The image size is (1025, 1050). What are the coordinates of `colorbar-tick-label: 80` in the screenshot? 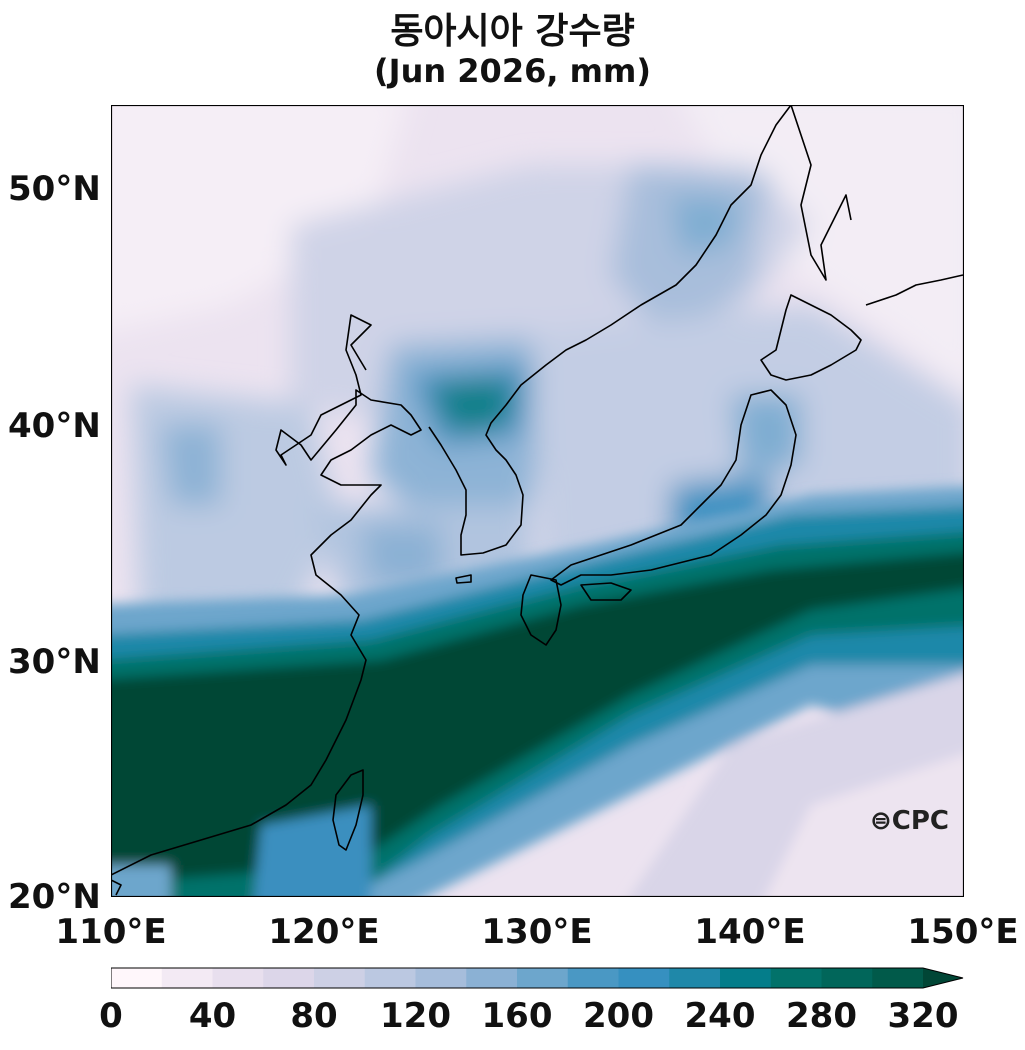 It's located at (314, 1016).